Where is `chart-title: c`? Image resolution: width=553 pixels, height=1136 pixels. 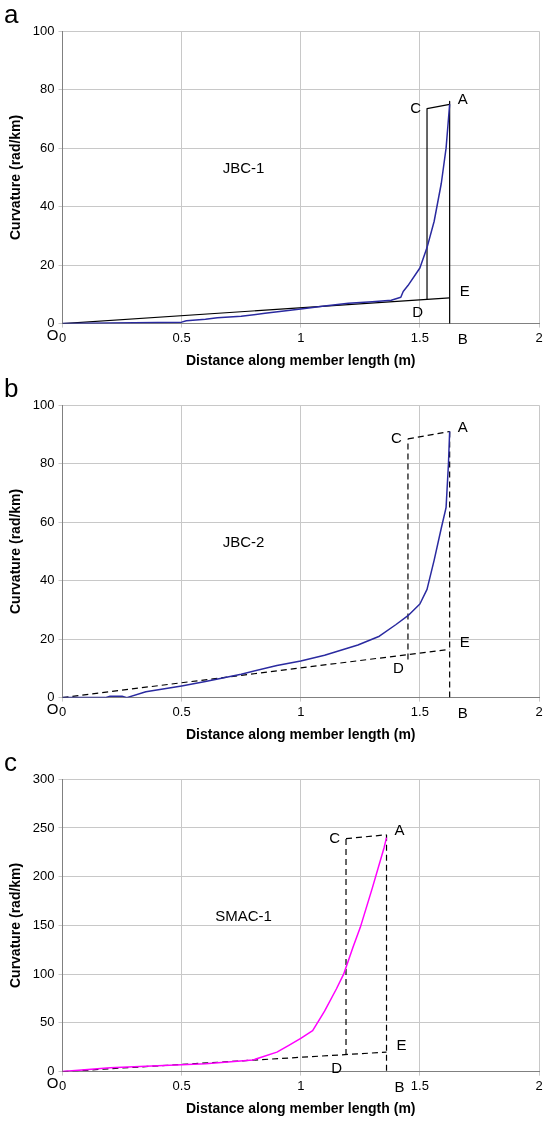 chart-title: c is located at coordinates (10, 761).